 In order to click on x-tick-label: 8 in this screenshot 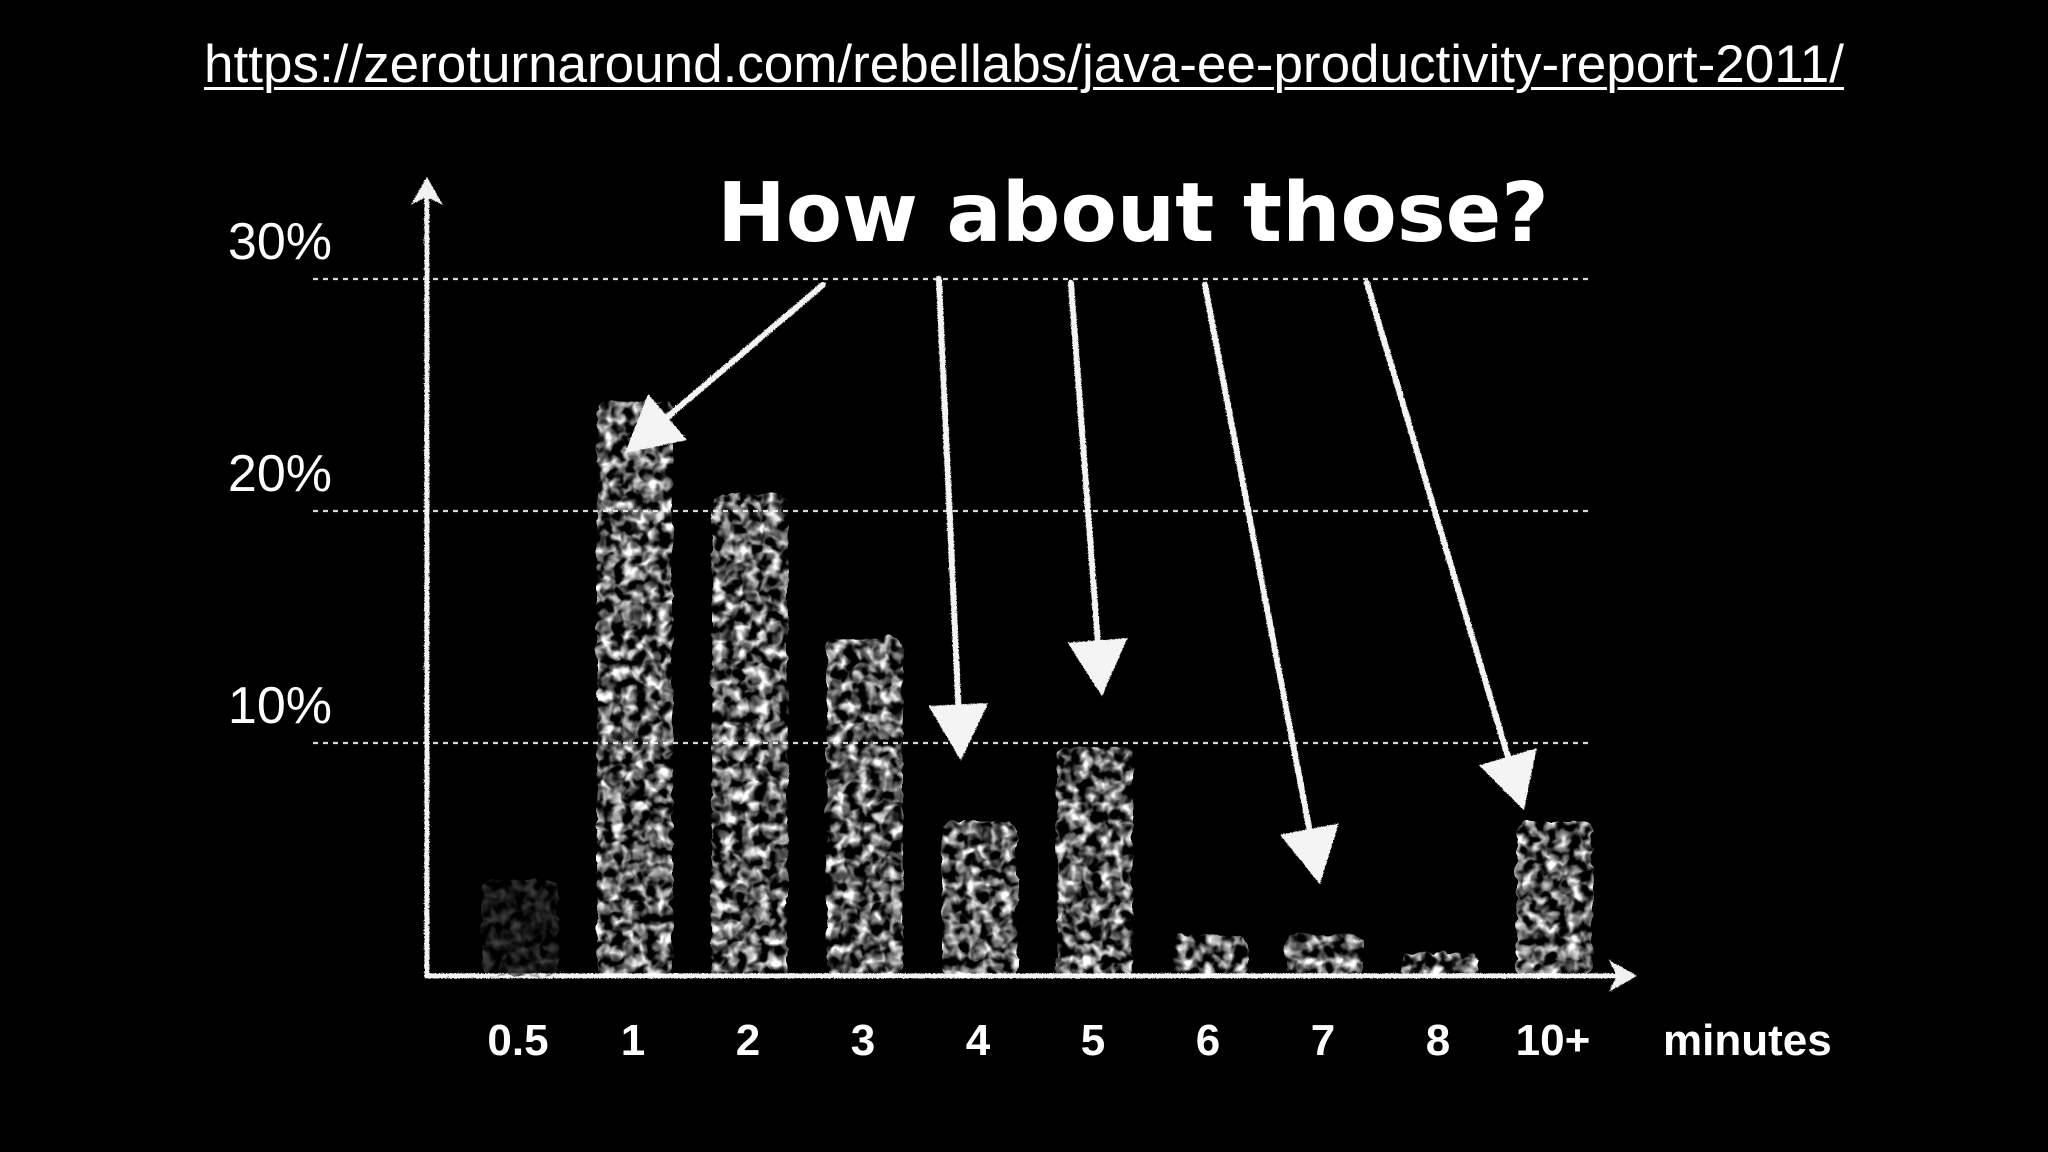, I will do `click(1438, 1040)`.